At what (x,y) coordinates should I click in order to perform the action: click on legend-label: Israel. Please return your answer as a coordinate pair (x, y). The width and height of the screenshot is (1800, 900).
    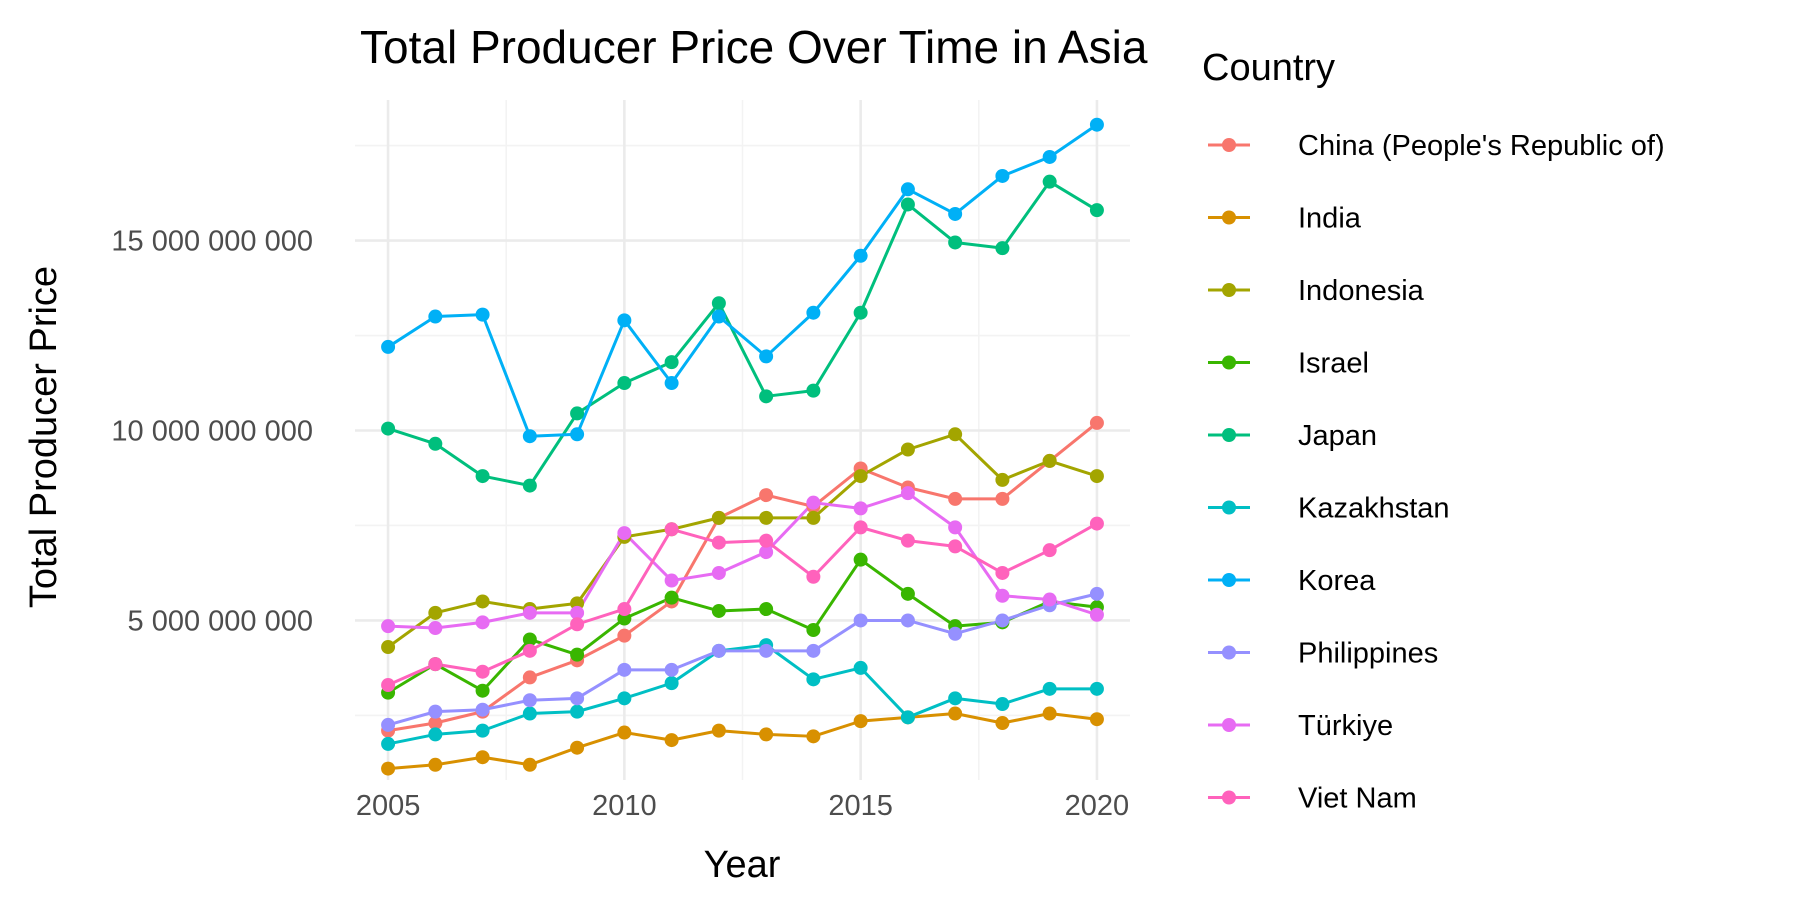
    Looking at the image, I should click on (1333, 364).